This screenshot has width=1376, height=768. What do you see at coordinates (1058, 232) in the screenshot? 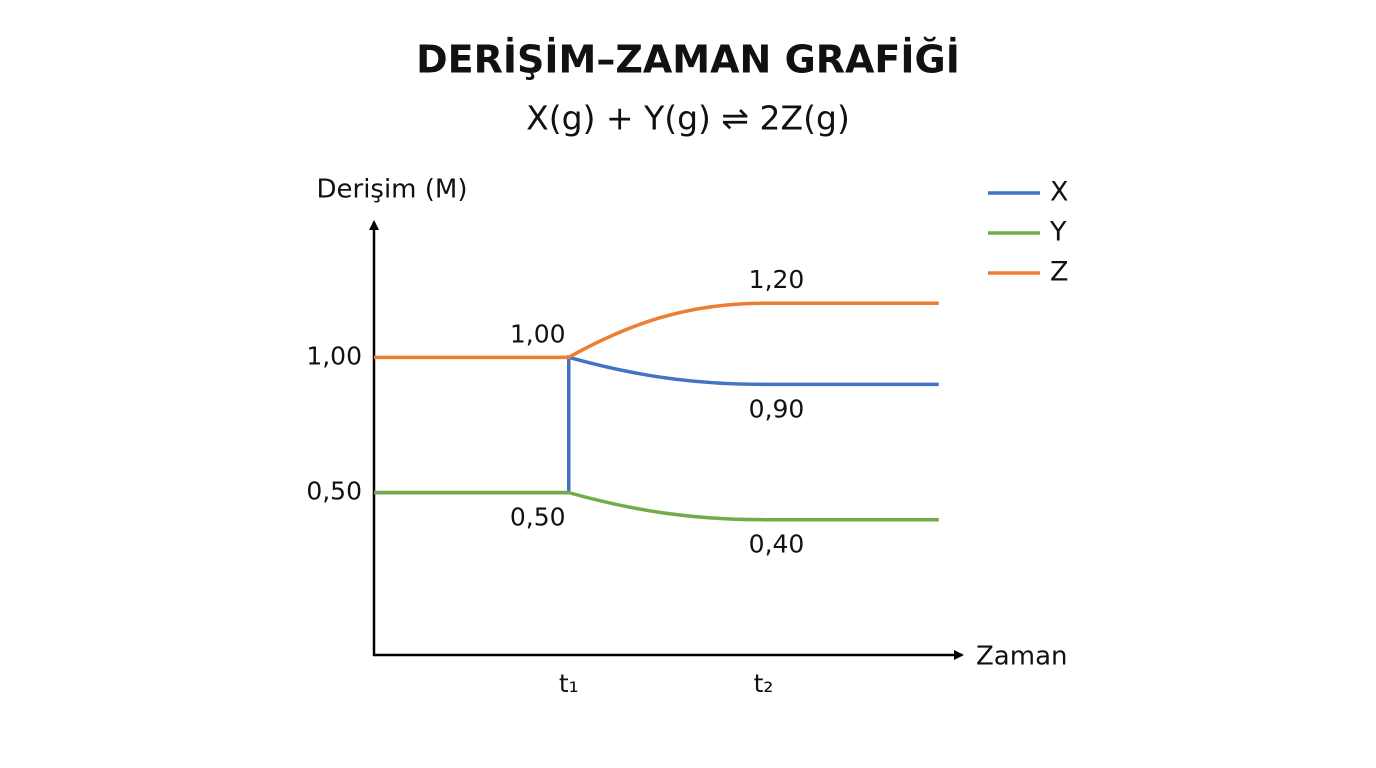
I see `legend-label: Y` at bounding box center [1058, 232].